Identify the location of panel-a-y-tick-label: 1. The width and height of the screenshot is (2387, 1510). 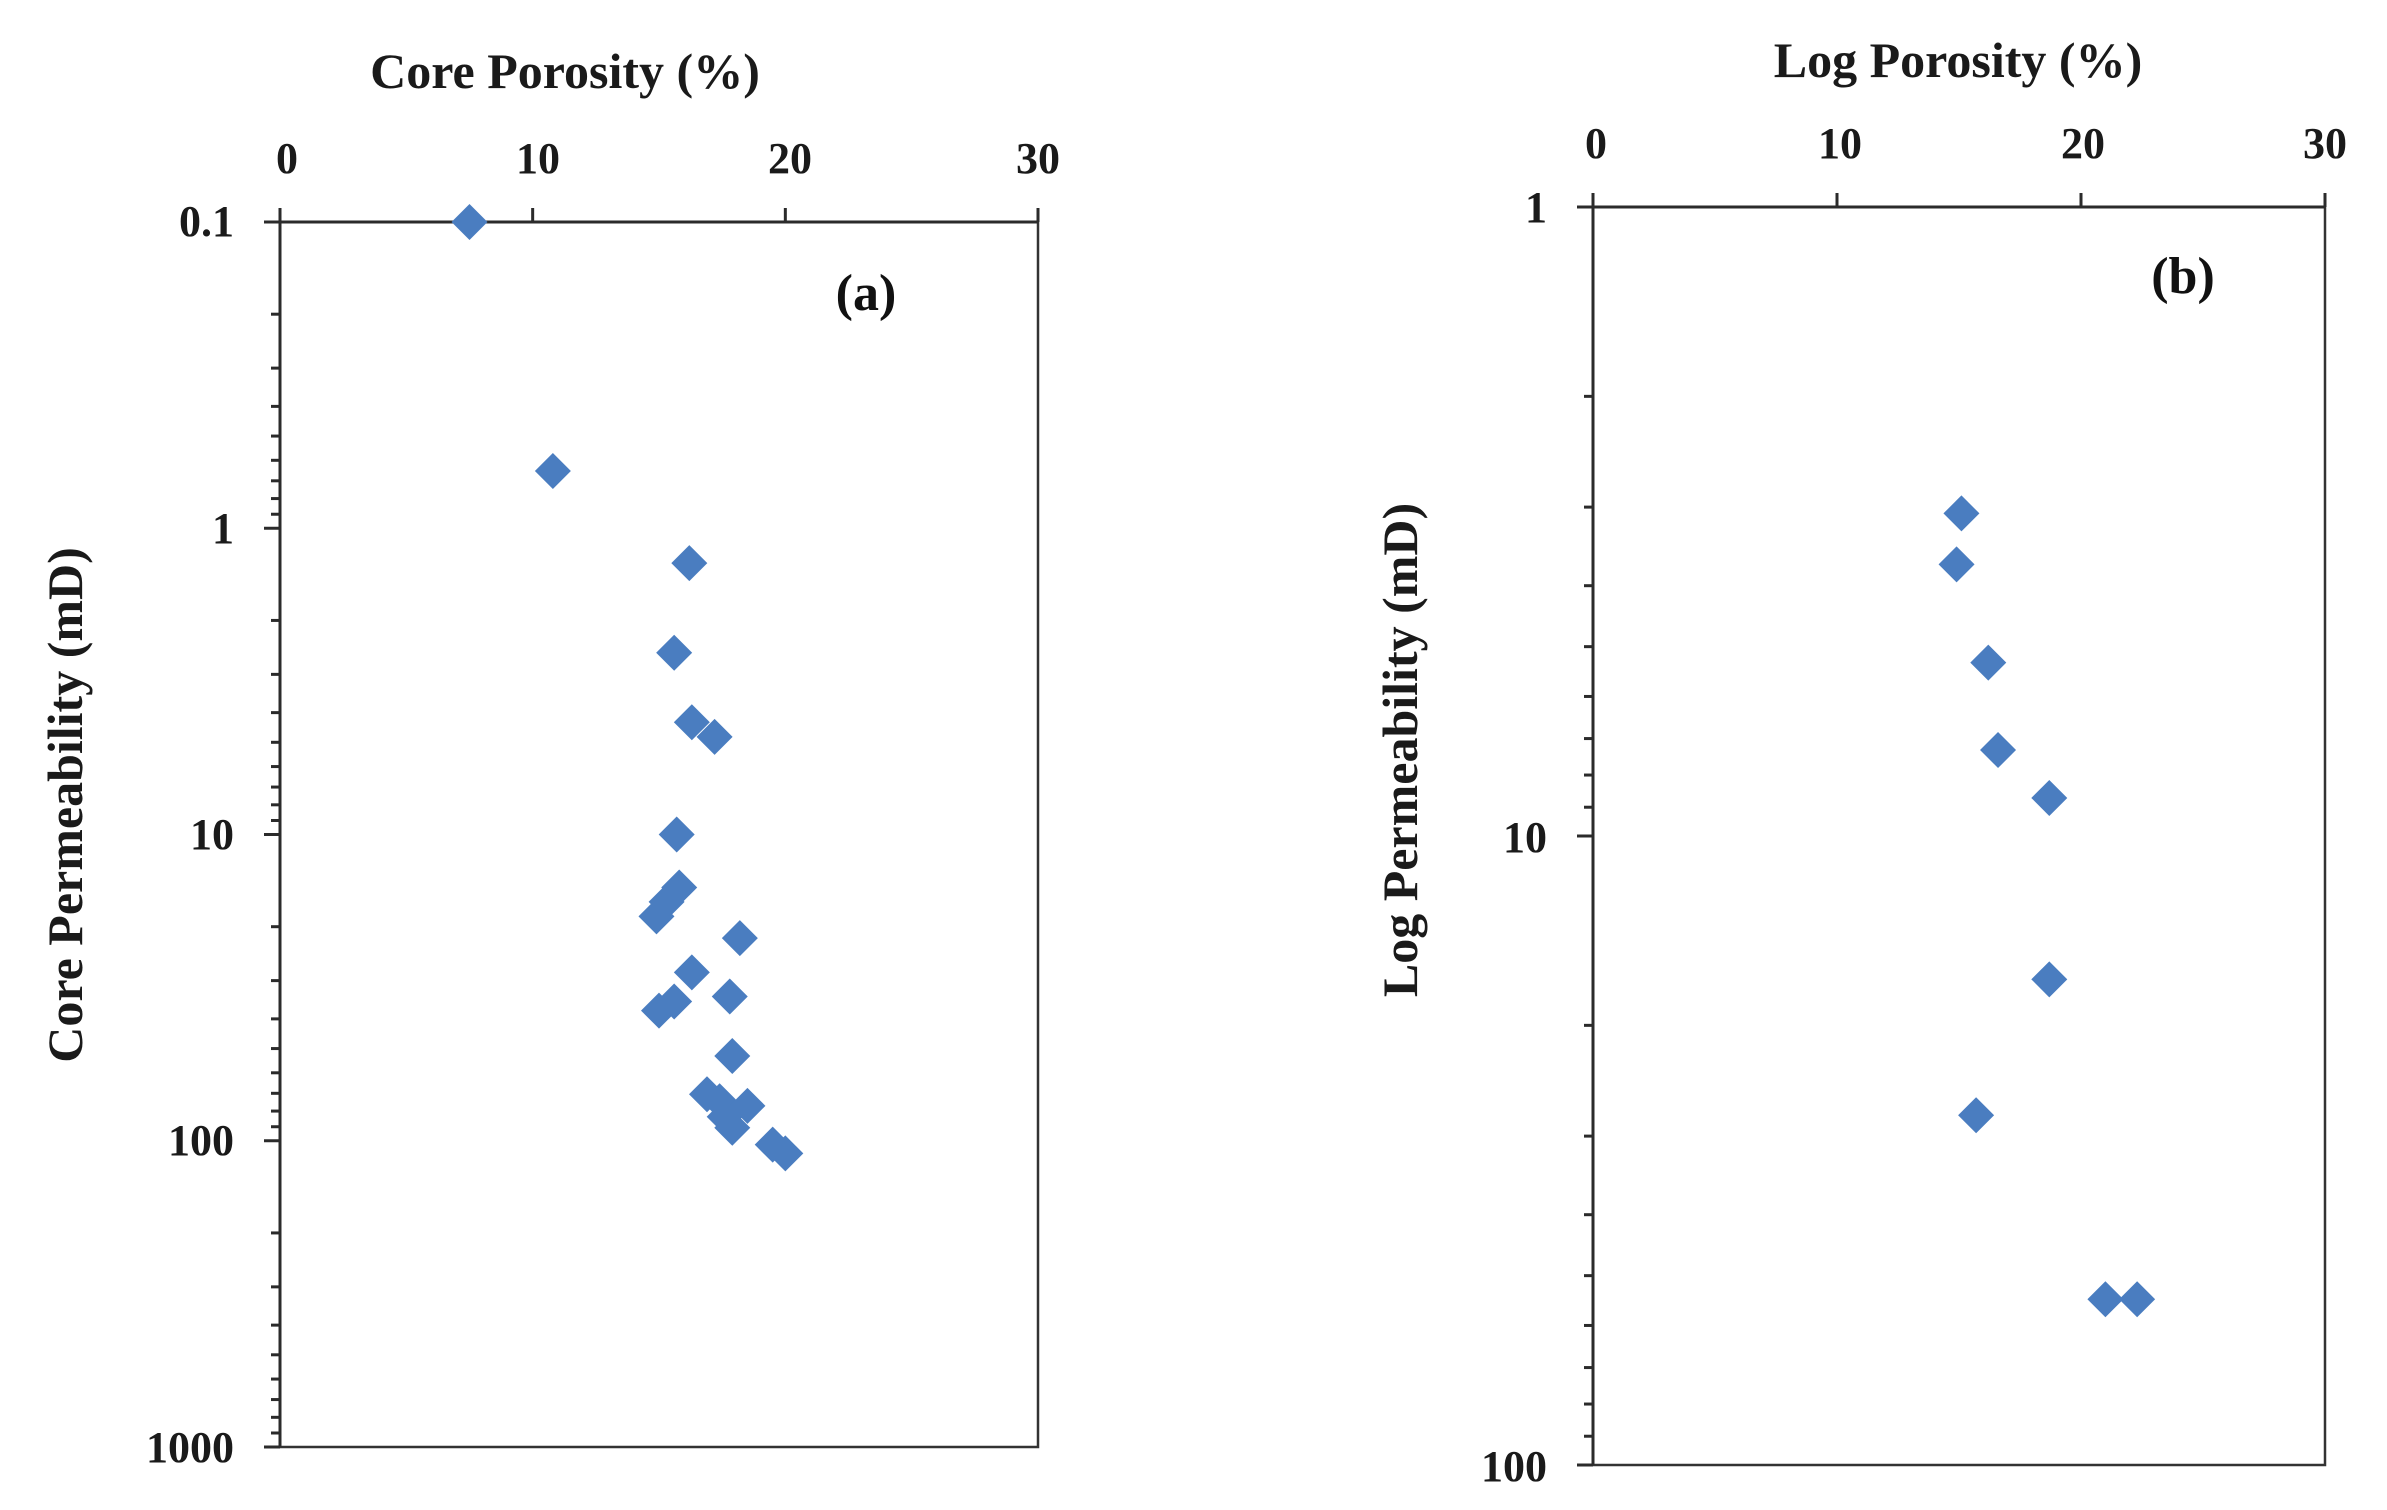
(223, 528).